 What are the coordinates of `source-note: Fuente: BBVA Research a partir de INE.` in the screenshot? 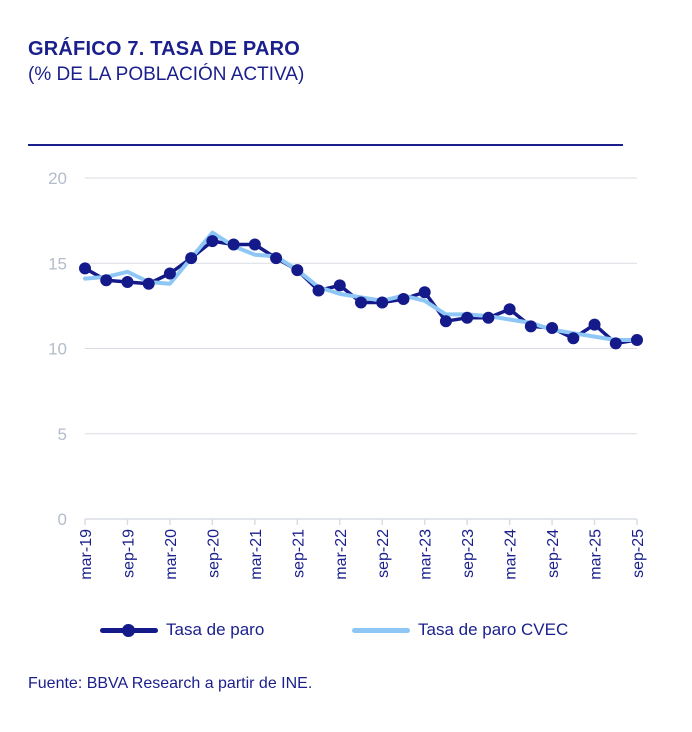 It's located at (170, 683).